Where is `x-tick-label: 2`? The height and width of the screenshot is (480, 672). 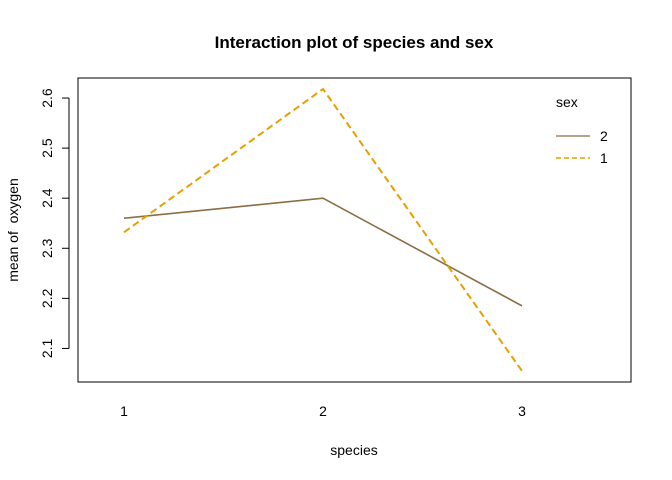 x-tick-label: 2 is located at coordinates (323, 411).